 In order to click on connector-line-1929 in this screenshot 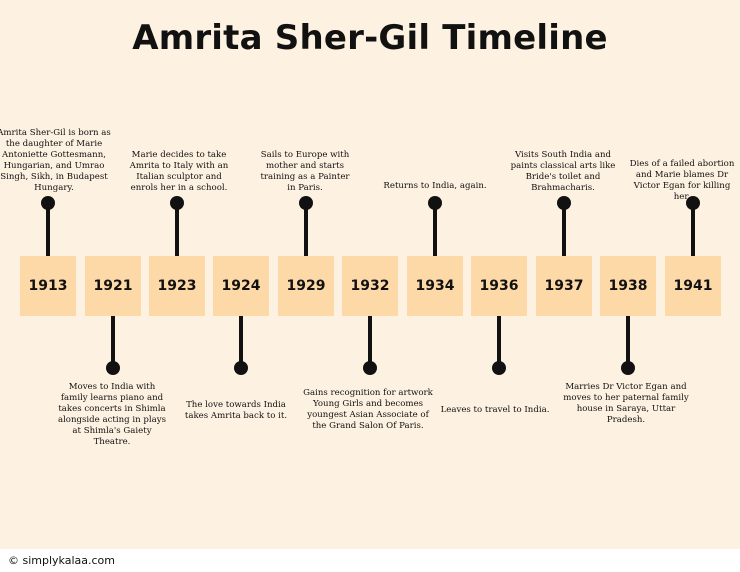, I will do `click(306, 229)`.